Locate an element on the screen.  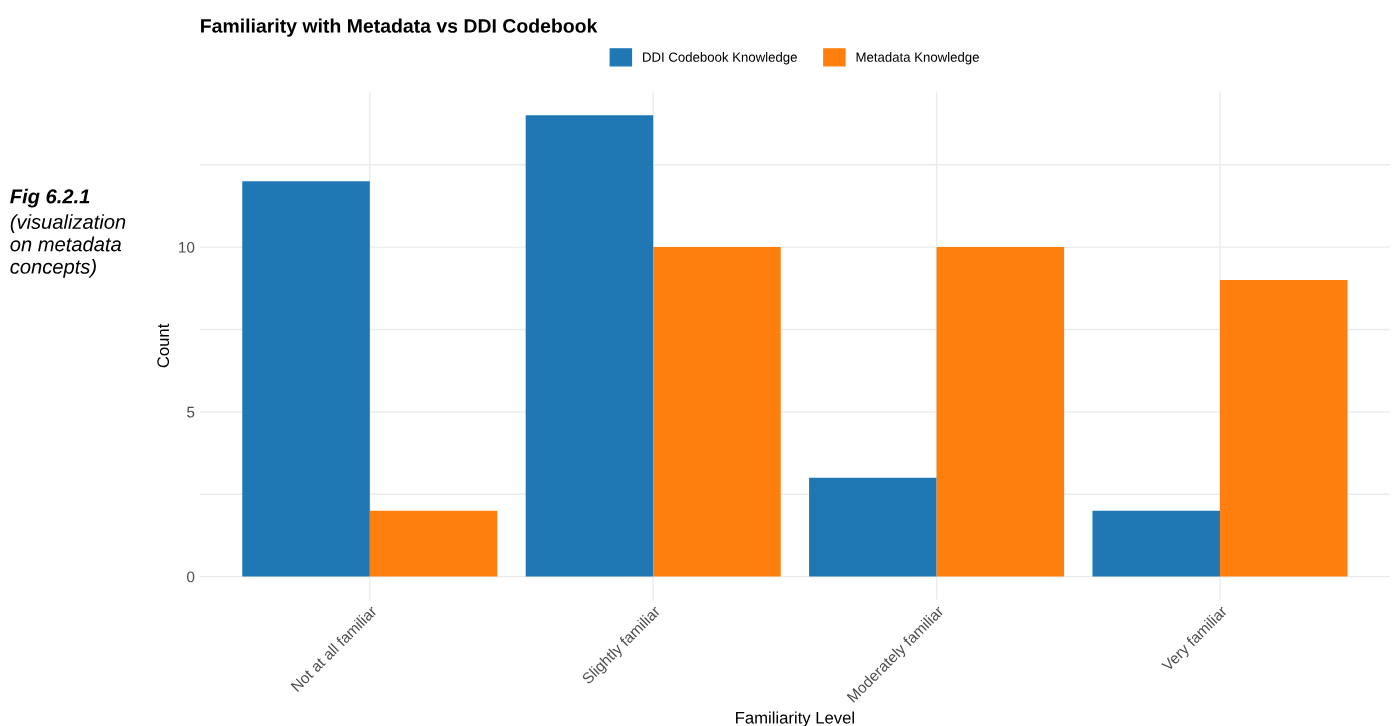
y-tick-label: 5 is located at coordinates (191, 412).